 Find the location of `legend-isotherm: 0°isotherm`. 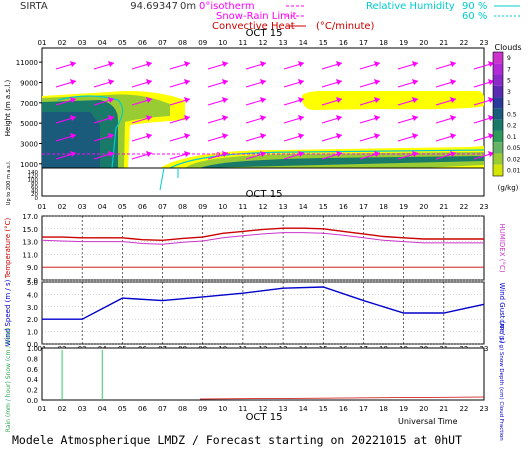

legend-isotherm: 0°isotherm is located at coordinates (227, 6).